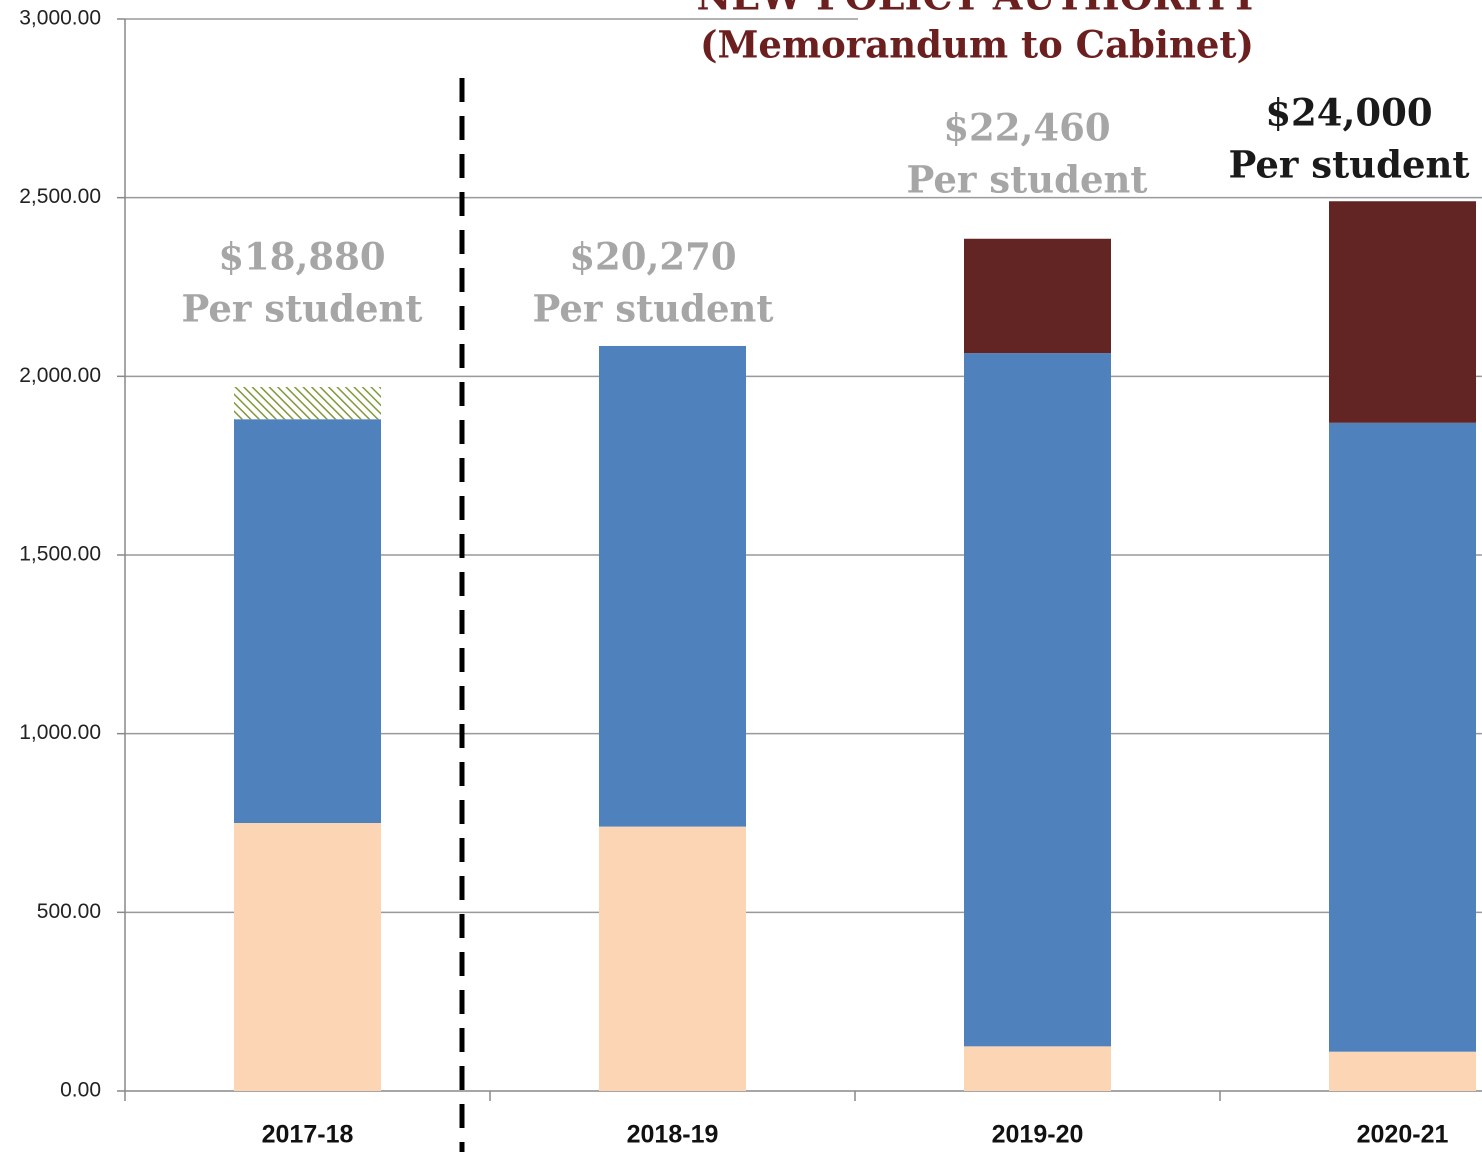  I want to click on chart-subtitle: (Memorandum to Cabinet), so click(977, 45).